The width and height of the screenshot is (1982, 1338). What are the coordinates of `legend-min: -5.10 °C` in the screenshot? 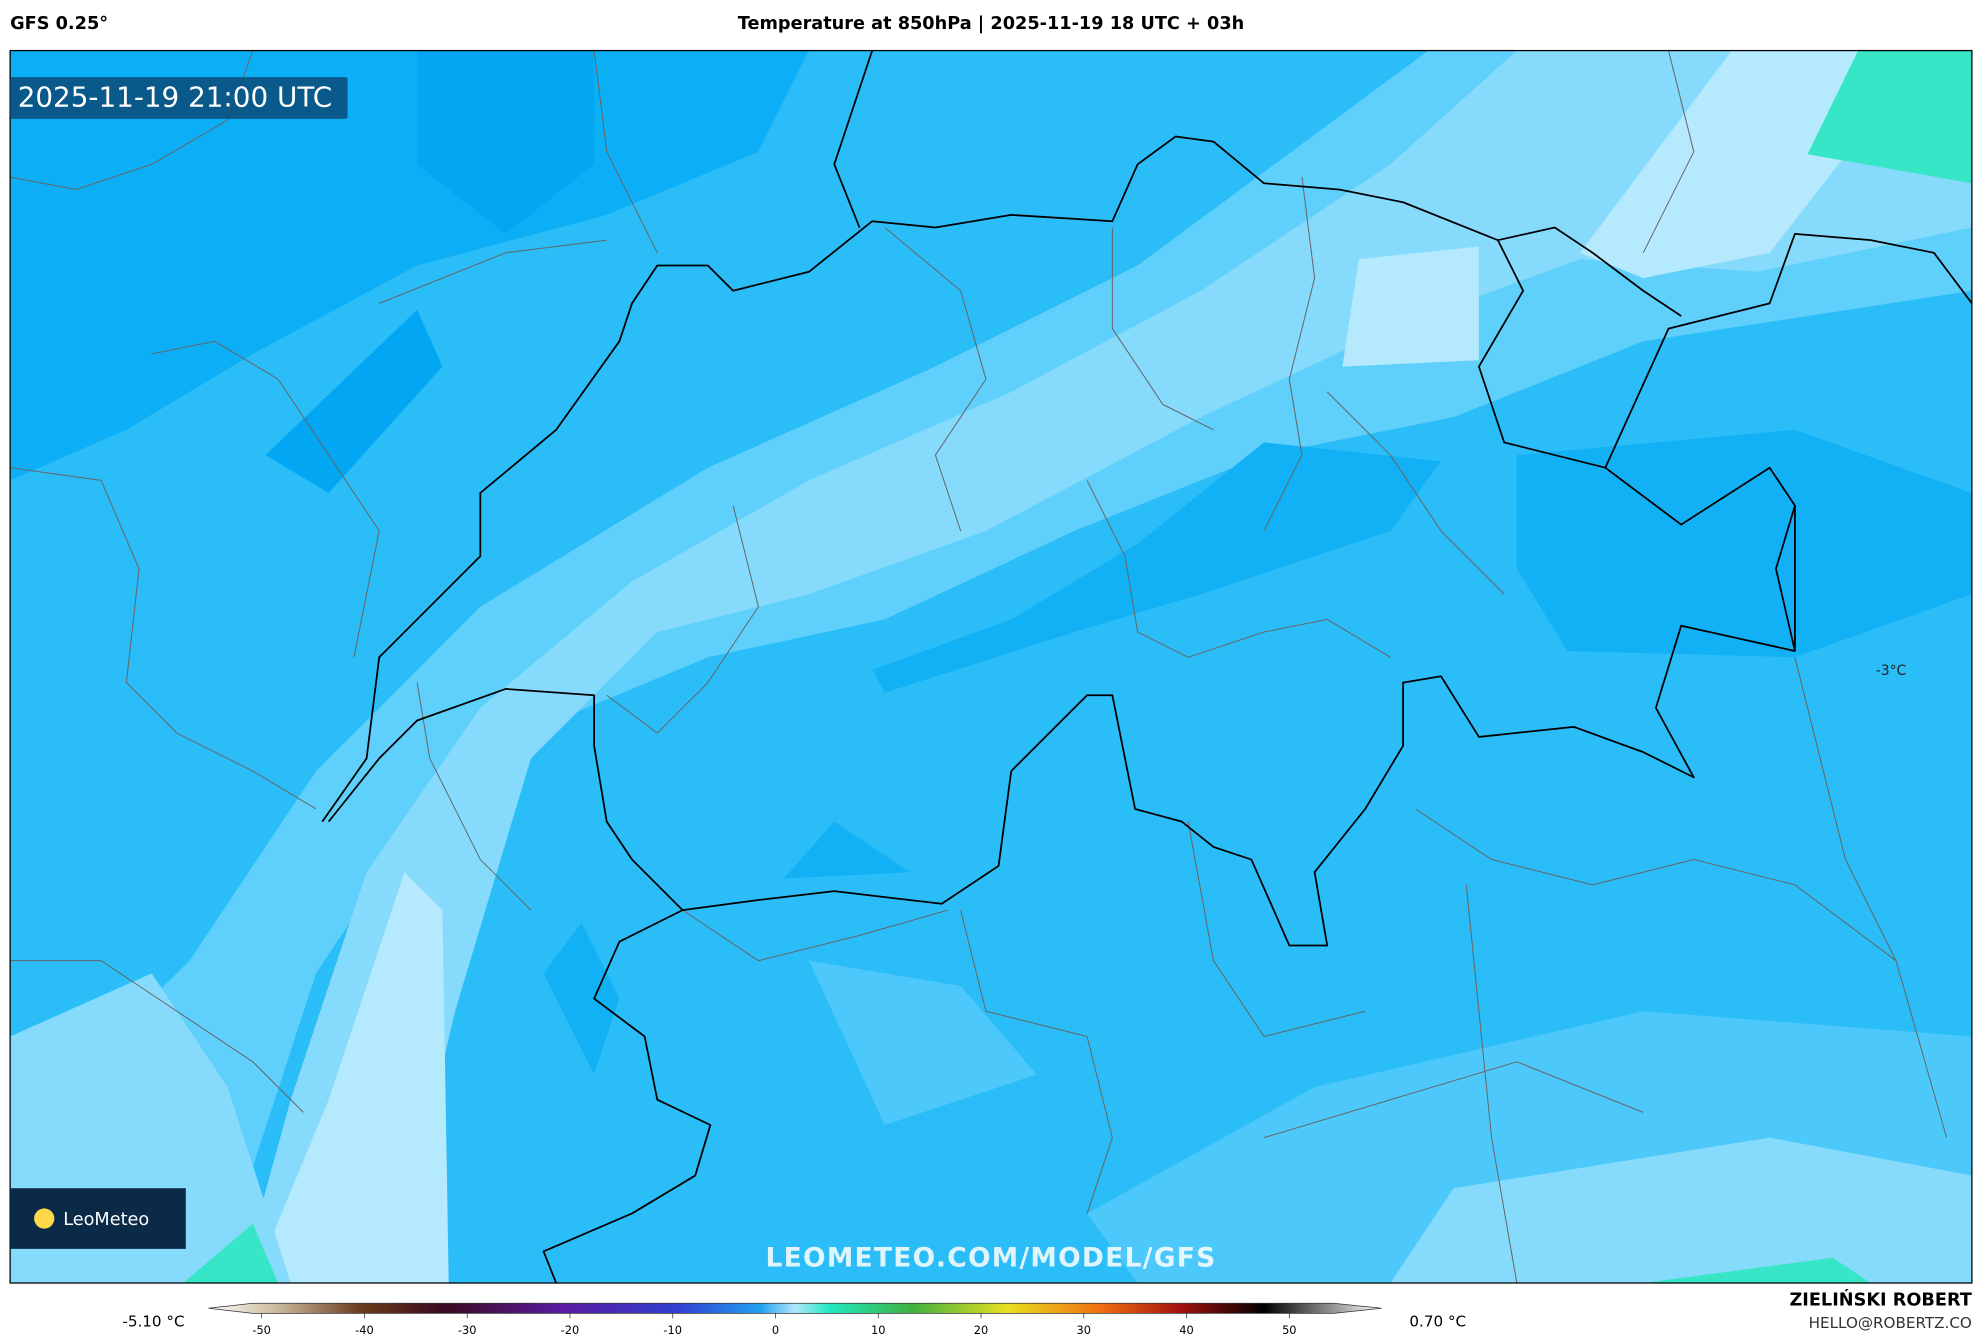 It's located at (153, 1322).